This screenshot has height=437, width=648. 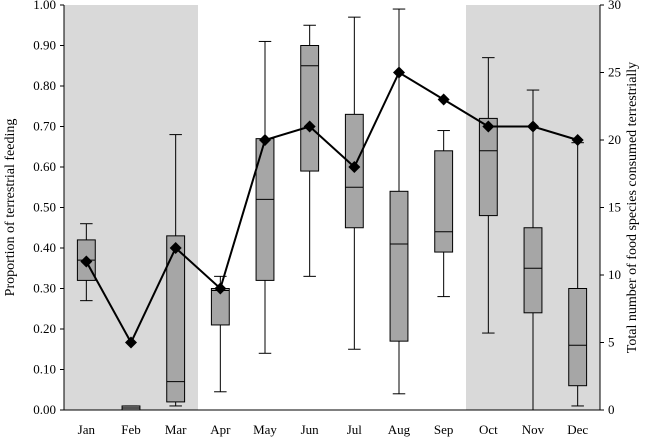 What do you see at coordinates (220, 429) in the screenshot?
I see `x-tick-label: Apr` at bounding box center [220, 429].